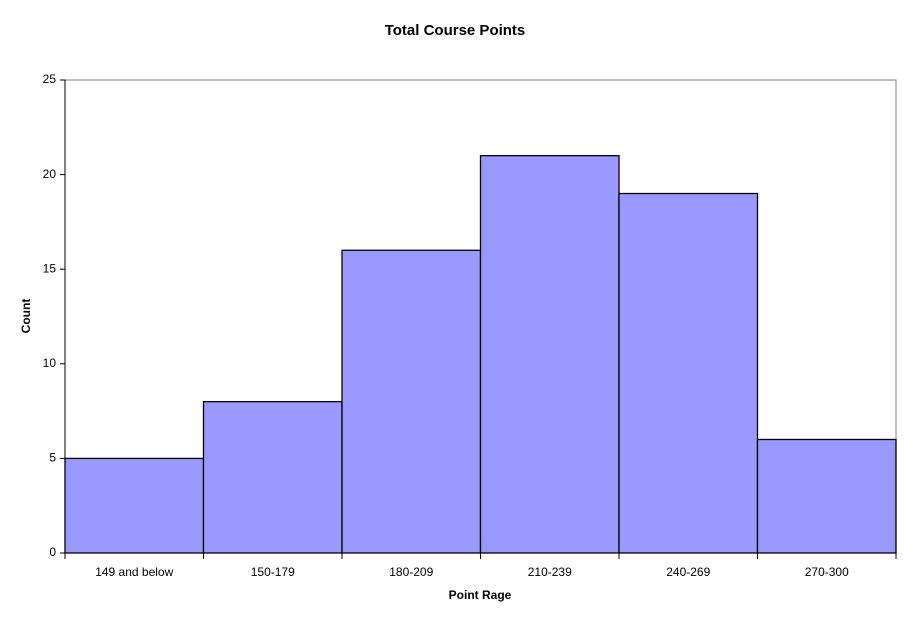 The width and height of the screenshot is (911, 623). I want to click on y-tick-label: 20, so click(50, 174).